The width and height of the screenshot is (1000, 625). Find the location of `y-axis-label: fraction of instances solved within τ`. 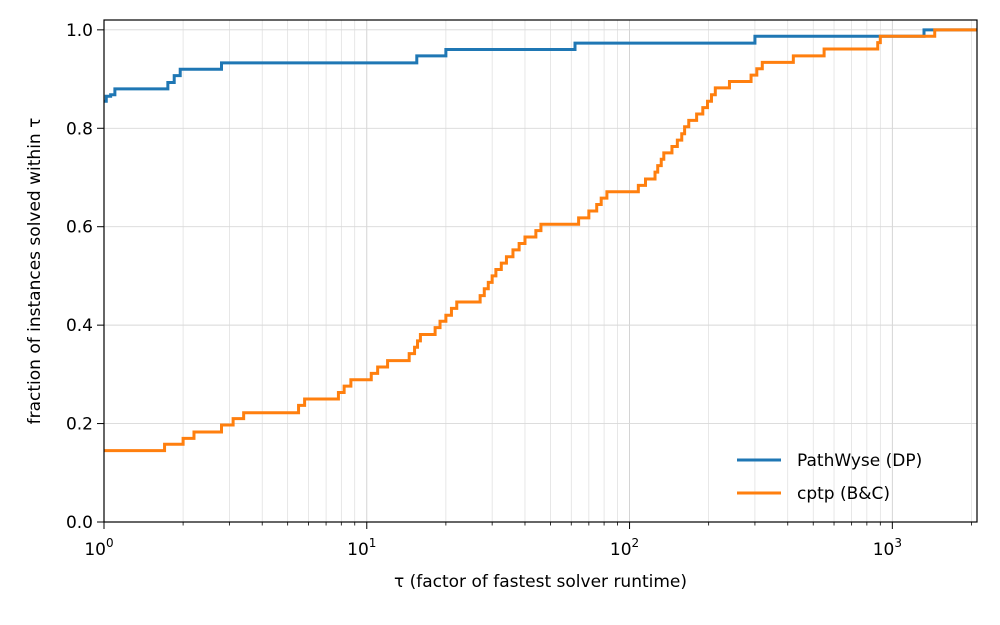

y-axis-label: fraction of instances solved within τ is located at coordinates (35, 271).